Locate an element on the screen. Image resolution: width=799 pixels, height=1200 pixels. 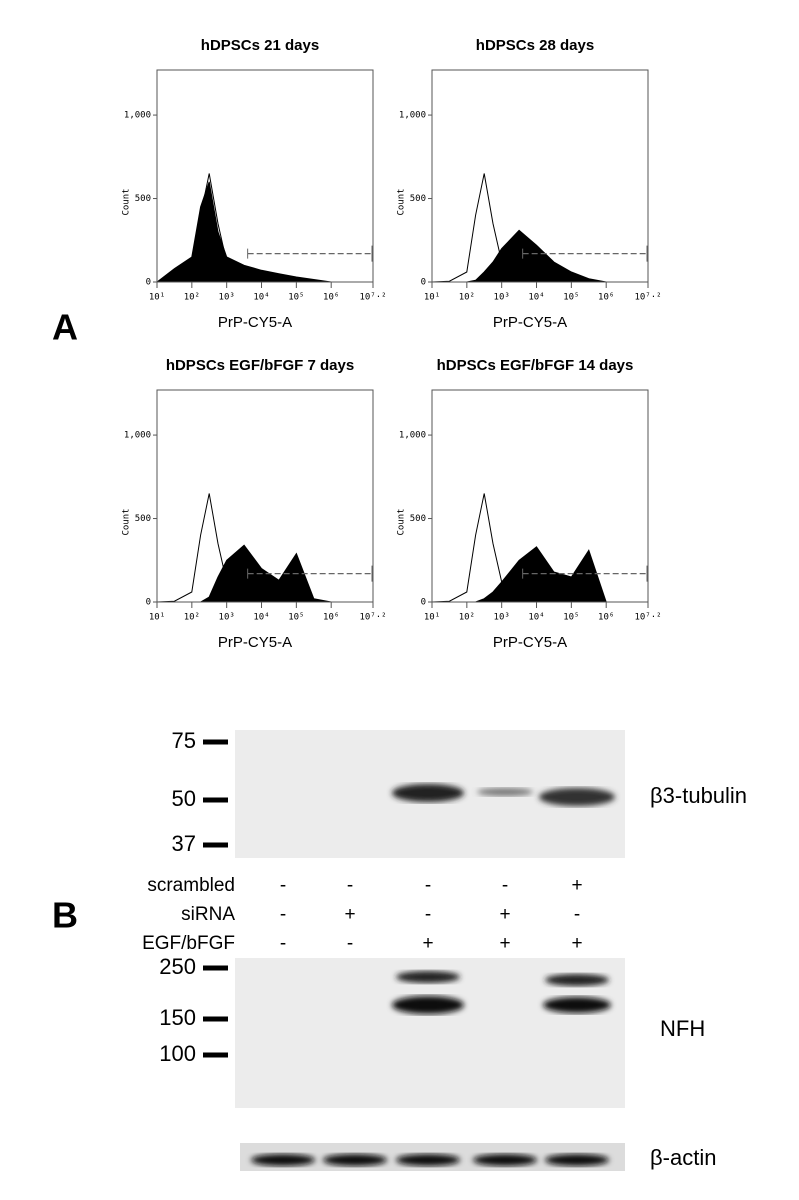
mw-marker: 75 is located at coordinates (184, 740).